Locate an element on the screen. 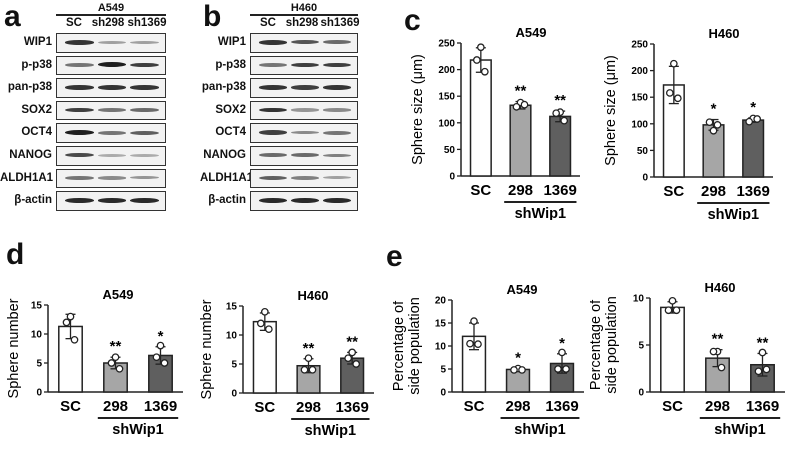 The width and height of the screenshot is (787, 462). blot-row-label: NANOG is located at coordinates (224, 155).